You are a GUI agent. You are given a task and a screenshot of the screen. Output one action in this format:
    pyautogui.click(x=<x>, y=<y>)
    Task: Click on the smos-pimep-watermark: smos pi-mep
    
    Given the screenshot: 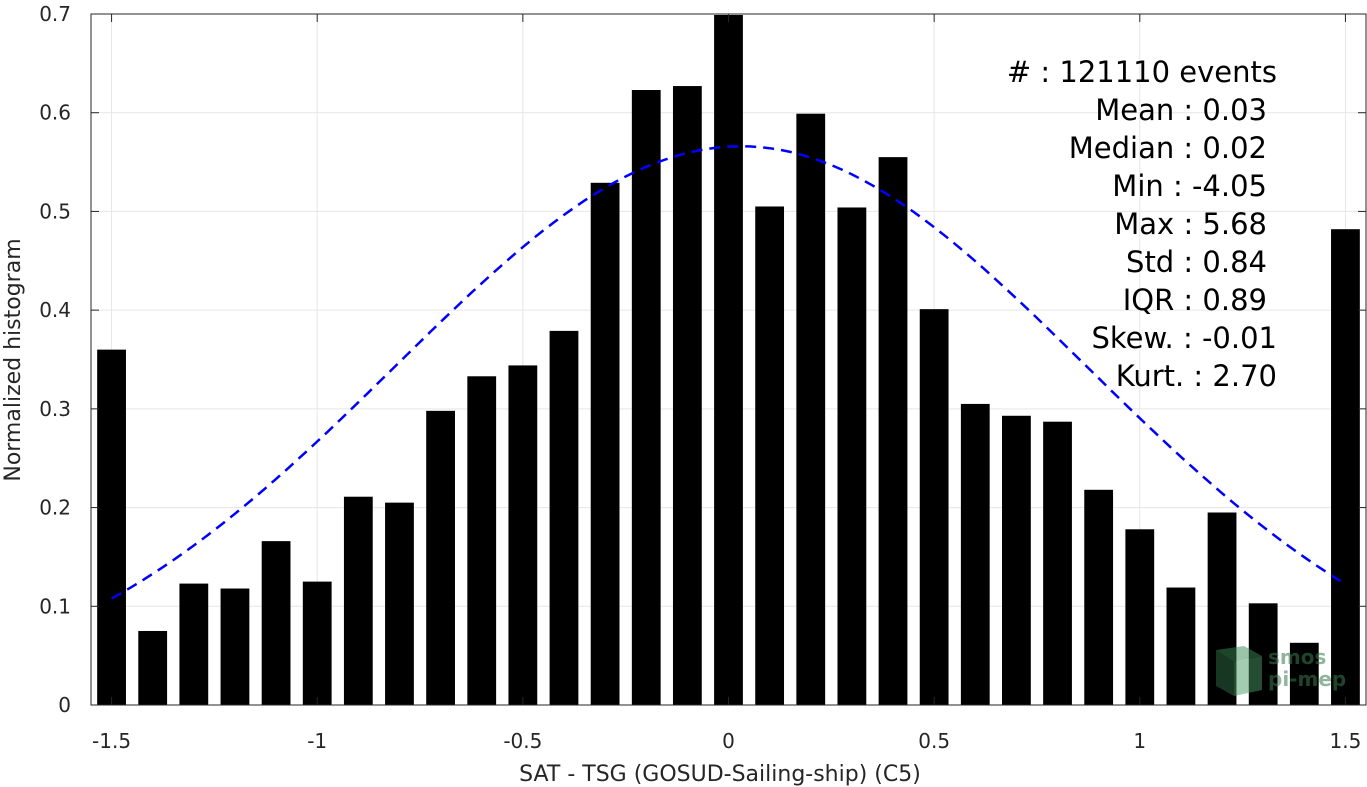 What is the action you would take?
    pyautogui.click(x=1281, y=670)
    